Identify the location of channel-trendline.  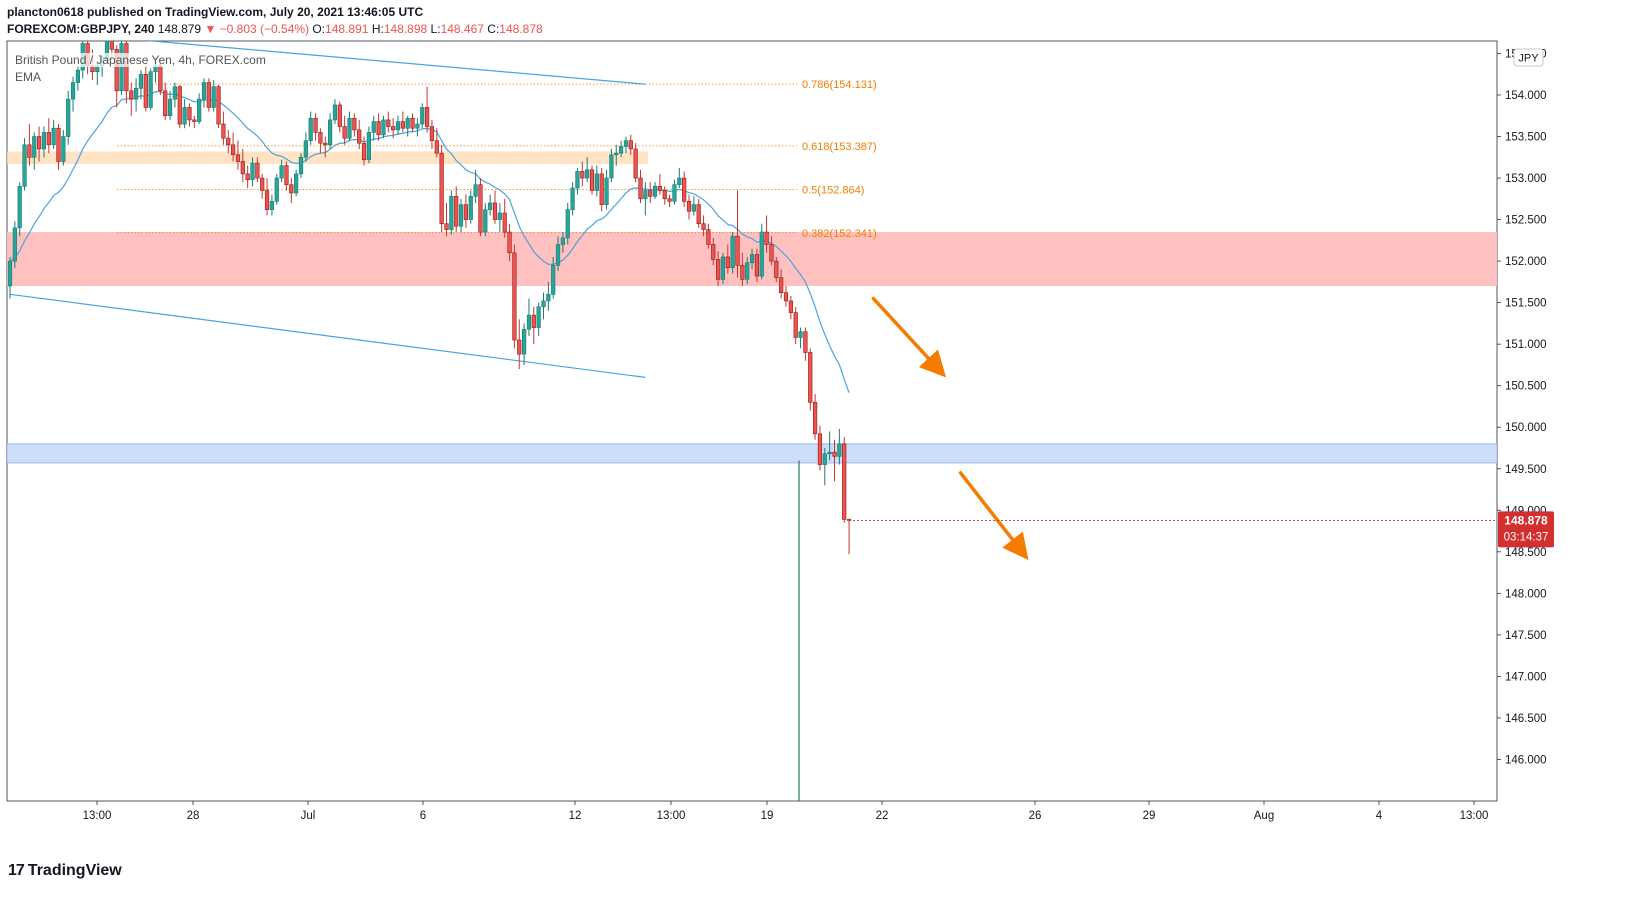
(327, 335).